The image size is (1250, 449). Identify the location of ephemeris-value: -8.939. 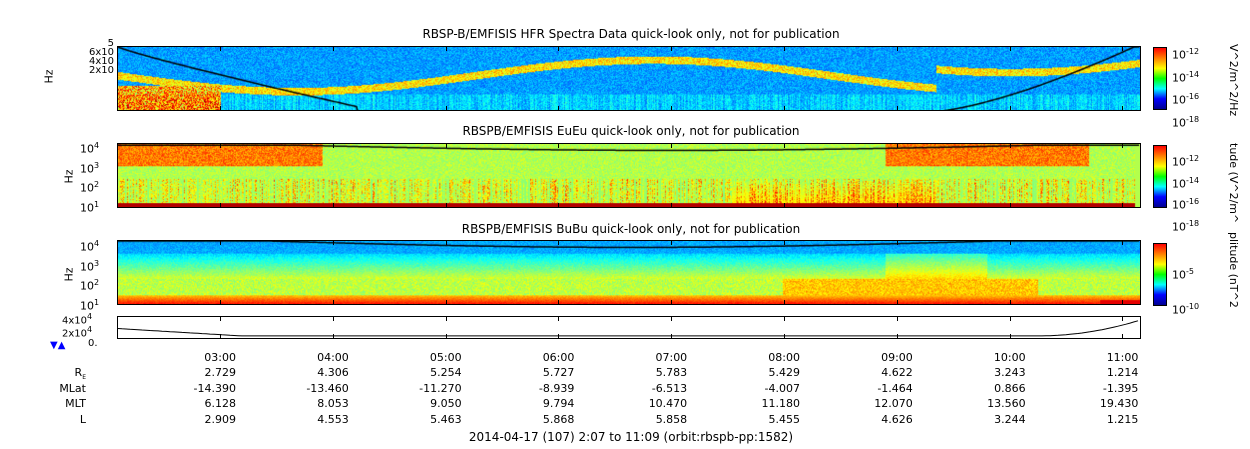
(556, 388).